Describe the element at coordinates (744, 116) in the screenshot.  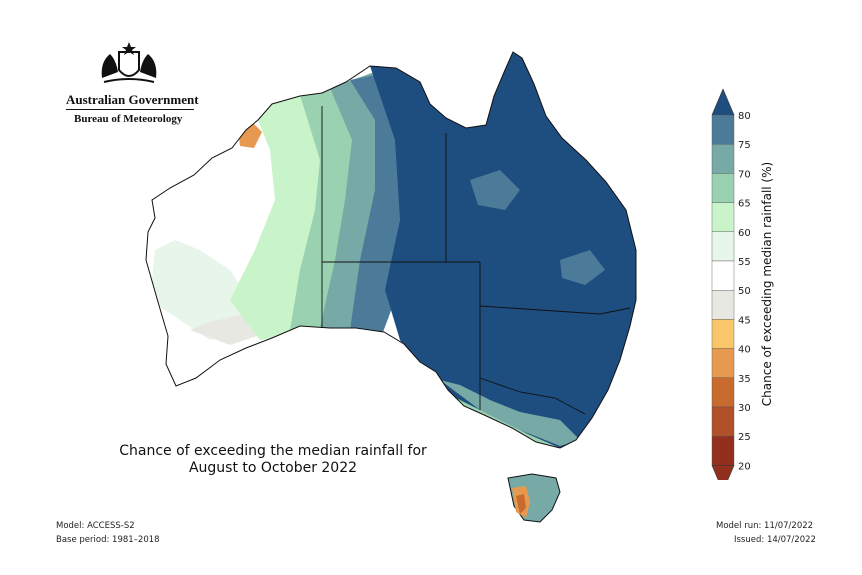
I see `legend-tick-label: 80` at that location.